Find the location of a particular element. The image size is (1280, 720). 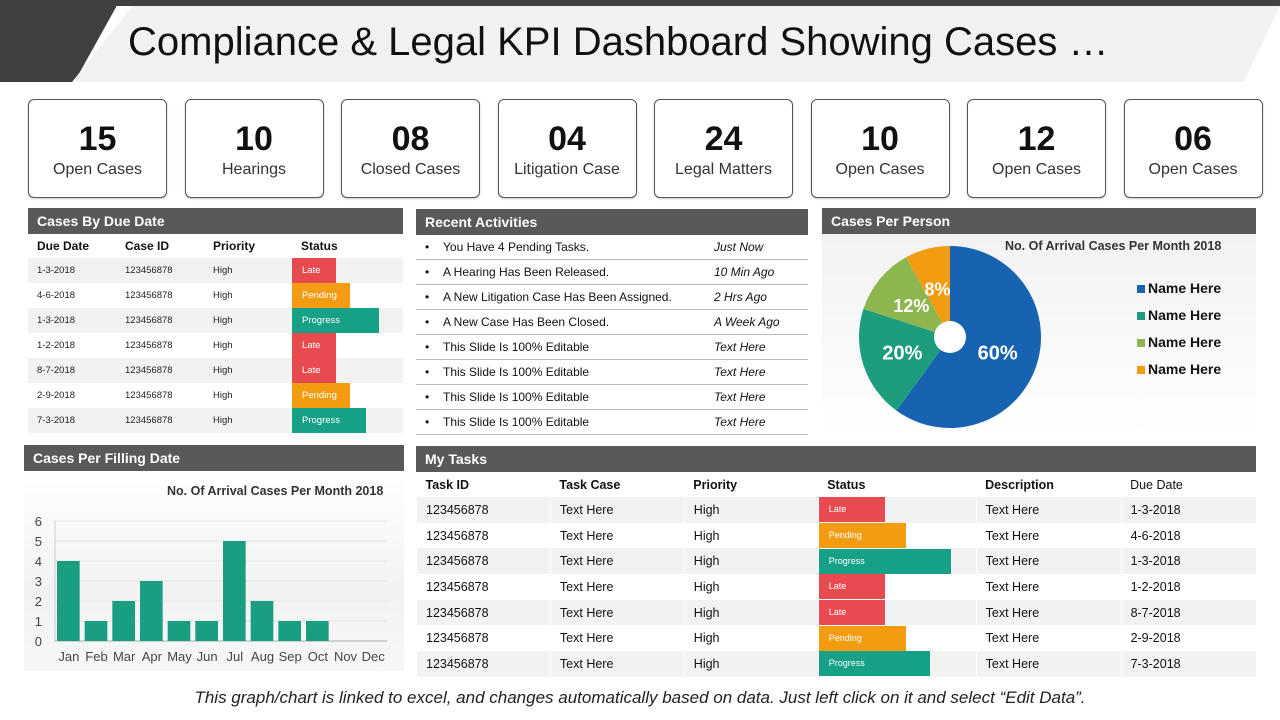

x-tick-label: Jun is located at coordinates (207, 656).